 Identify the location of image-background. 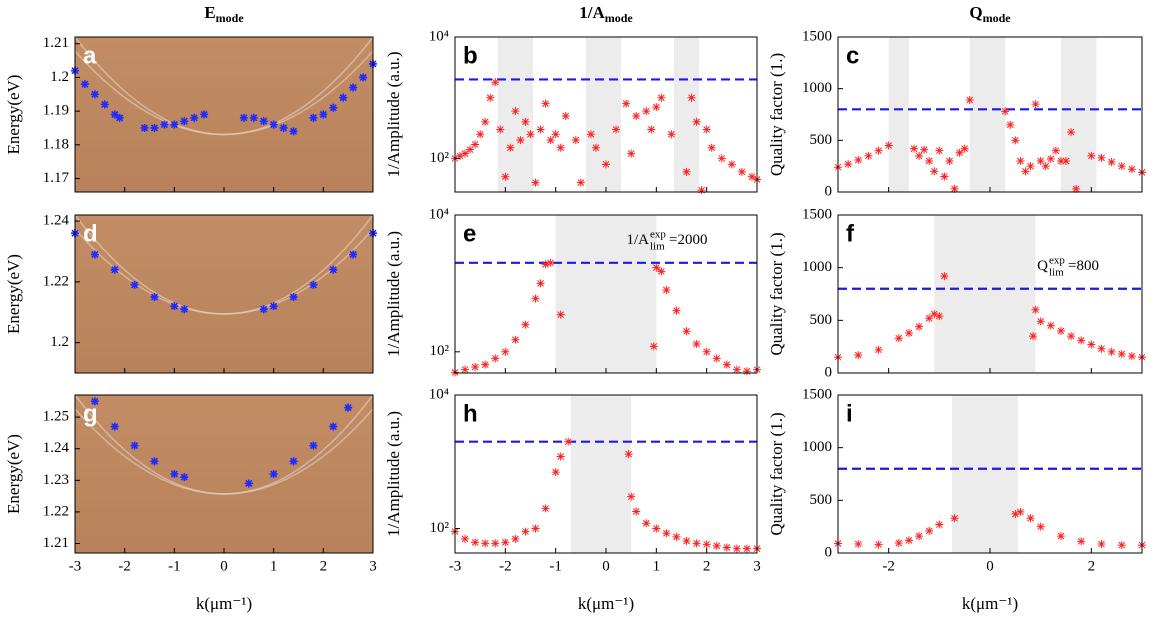
(224, 294).